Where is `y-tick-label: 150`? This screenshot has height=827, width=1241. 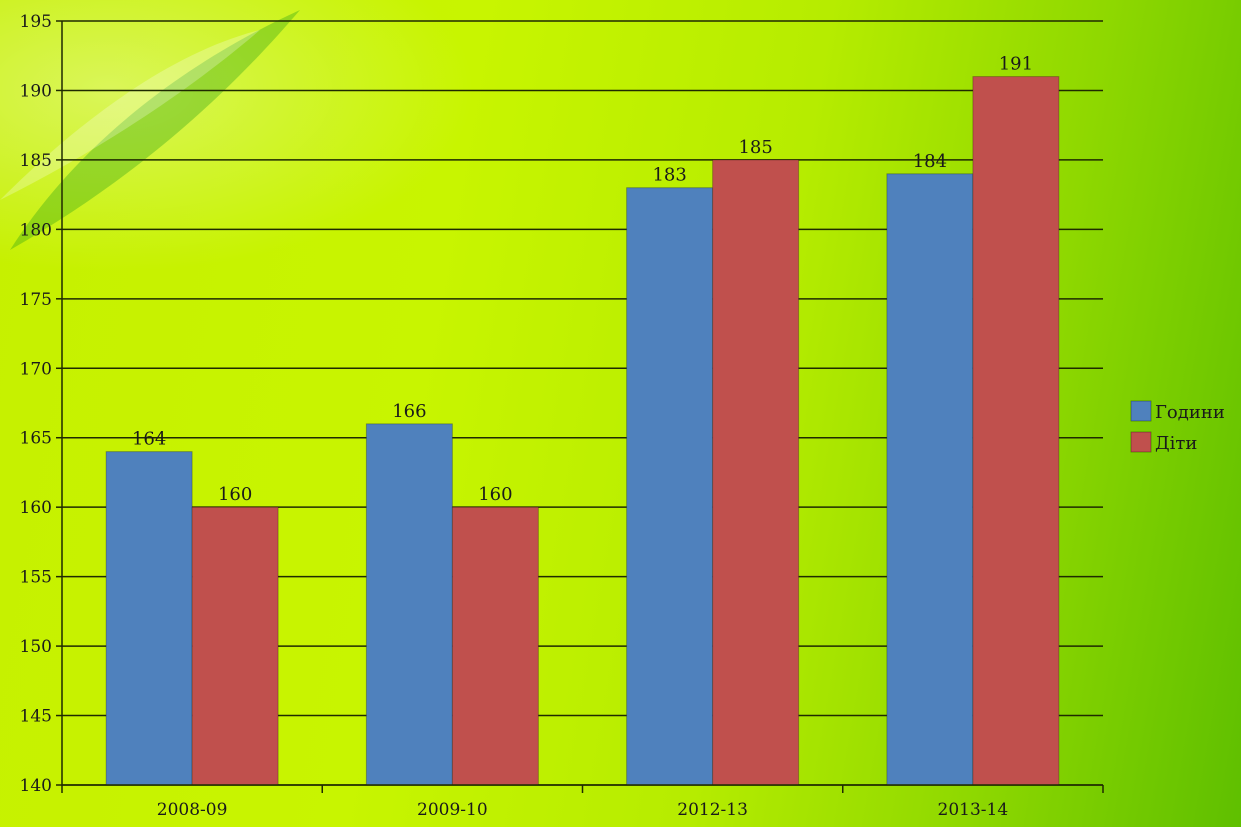
y-tick-label: 150 is located at coordinates (36, 647).